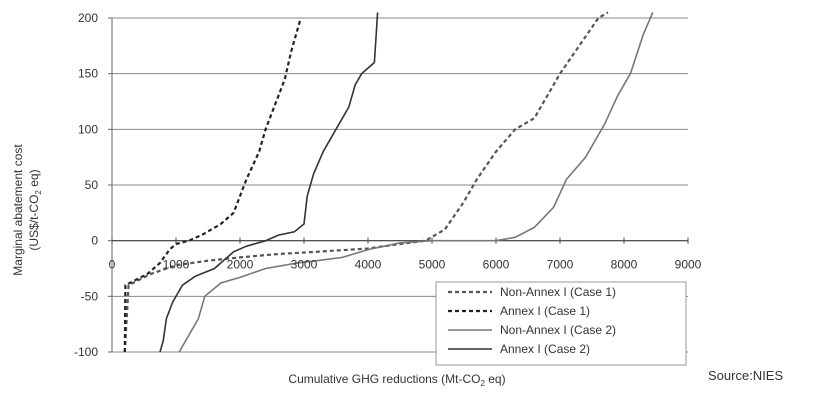 The image size is (836, 399). What do you see at coordinates (90, 296) in the screenshot?
I see `y-tick-label: -50` at bounding box center [90, 296].